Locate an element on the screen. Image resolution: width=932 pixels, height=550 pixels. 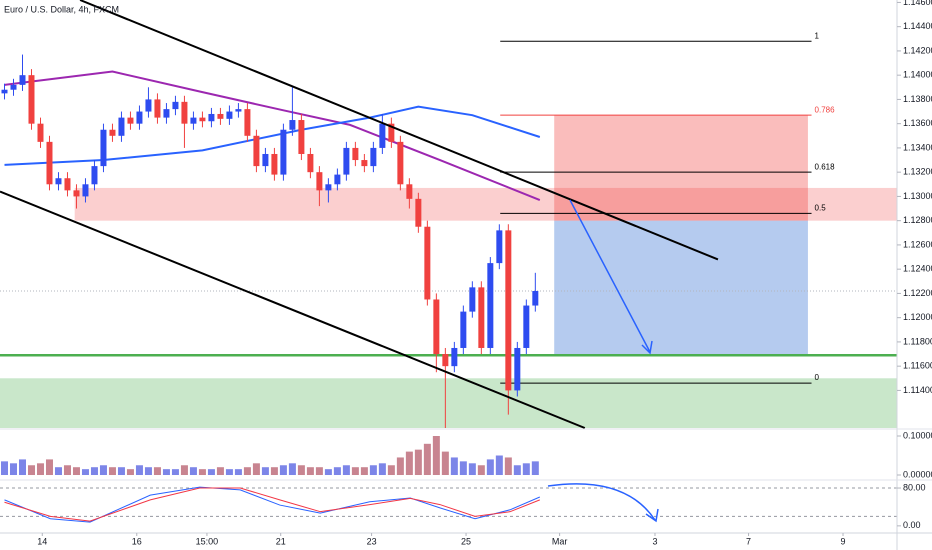
y-tick-label: 1.13000 is located at coordinates (917, 196).